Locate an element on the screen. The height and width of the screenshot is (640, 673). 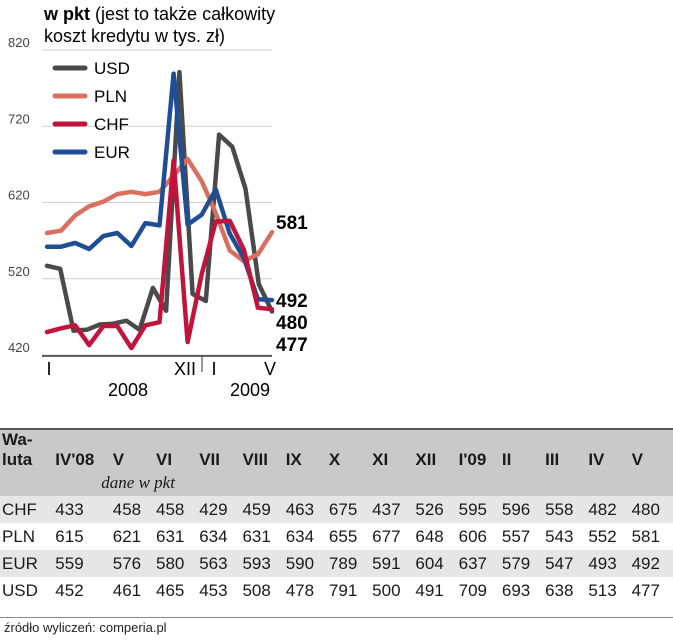
value-cell: 563 is located at coordinates (219, 563).